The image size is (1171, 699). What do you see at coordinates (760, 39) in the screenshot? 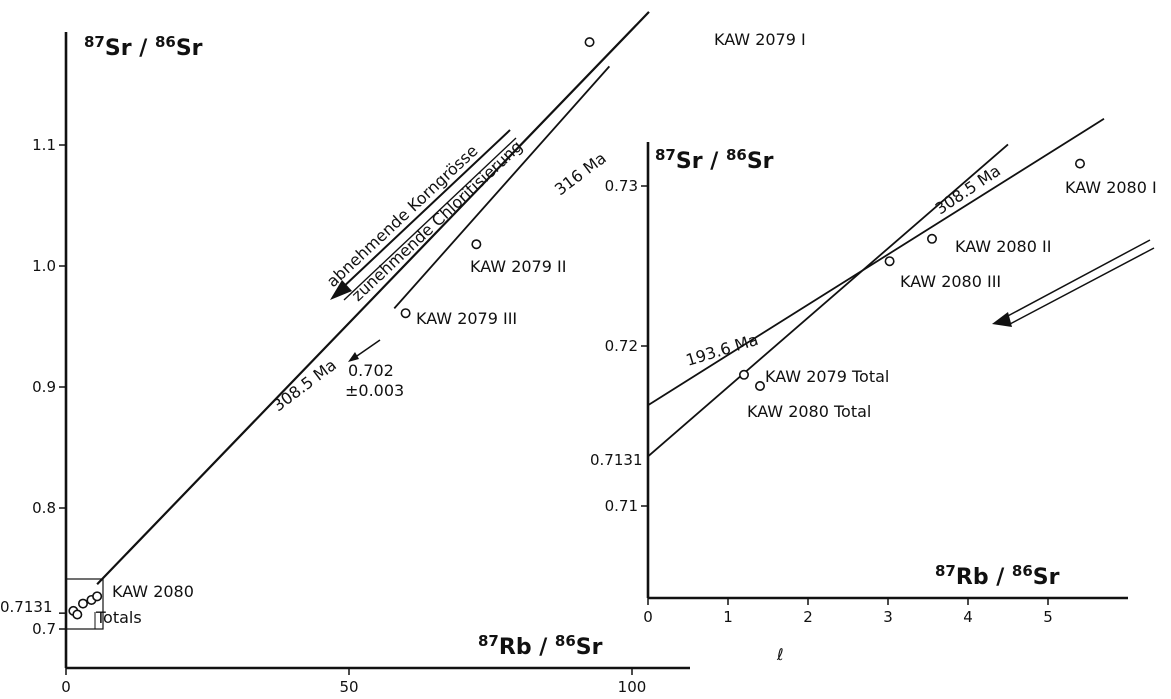
I see `label-kaw-2079-i: KAW 2079 I` at bounding box center [760, 39].